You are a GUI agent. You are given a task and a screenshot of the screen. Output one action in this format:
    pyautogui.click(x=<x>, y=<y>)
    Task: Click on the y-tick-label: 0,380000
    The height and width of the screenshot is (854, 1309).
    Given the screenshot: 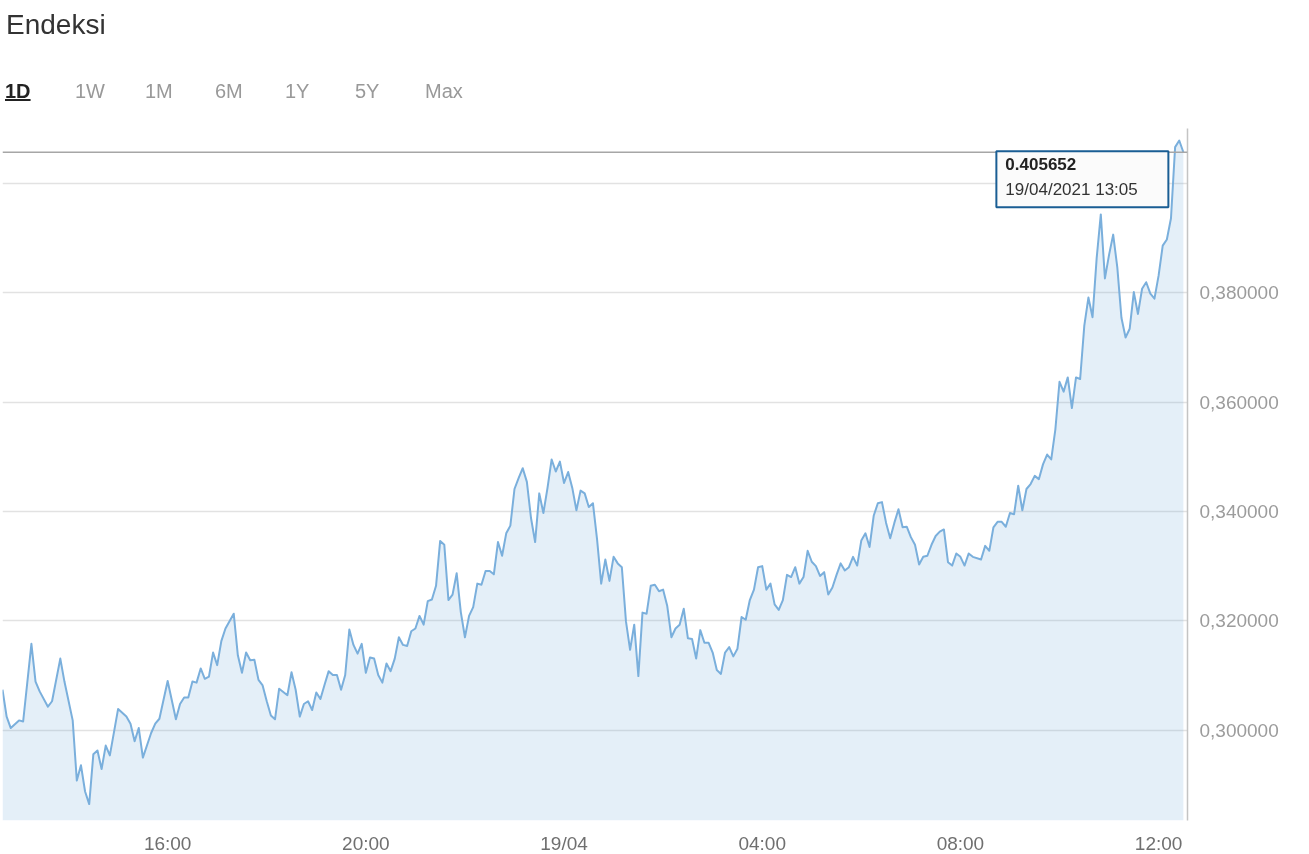 What is the action you would take?
    pyautogui.click(x=1239, y=293)
    